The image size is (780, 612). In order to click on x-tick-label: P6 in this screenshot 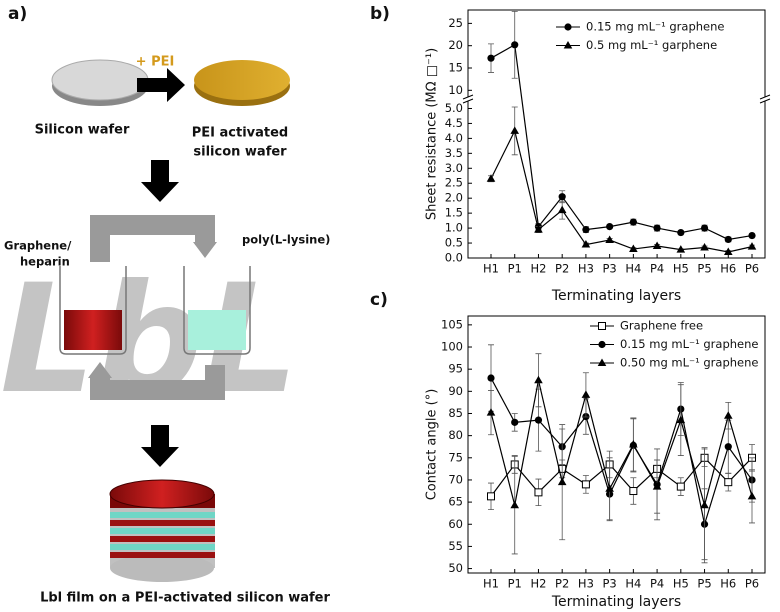, I will do `click(752, 269)`.